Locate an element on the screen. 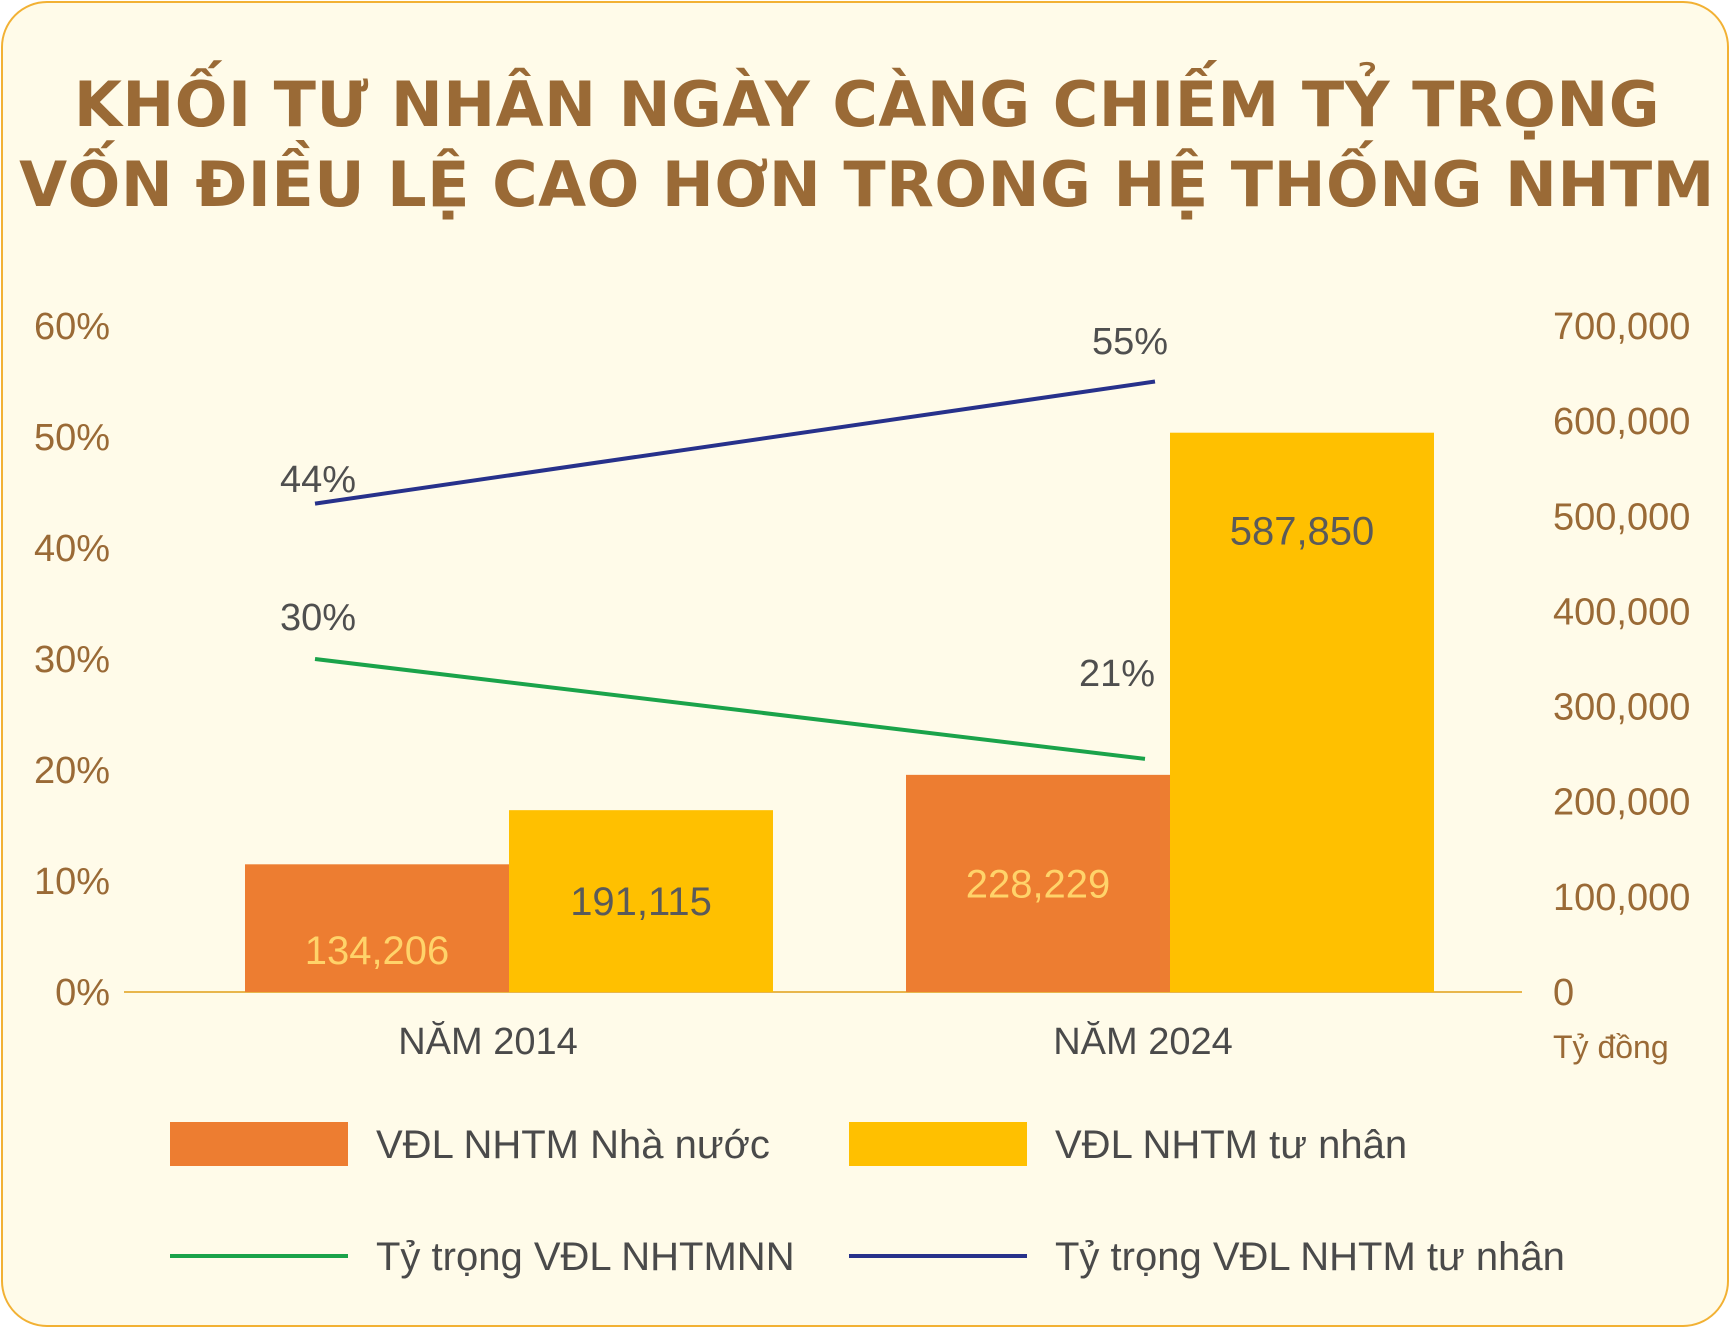 This screenshot has width=1734, height=1332. y-left-tick-label: 50% is located at coordinates (72, 438).